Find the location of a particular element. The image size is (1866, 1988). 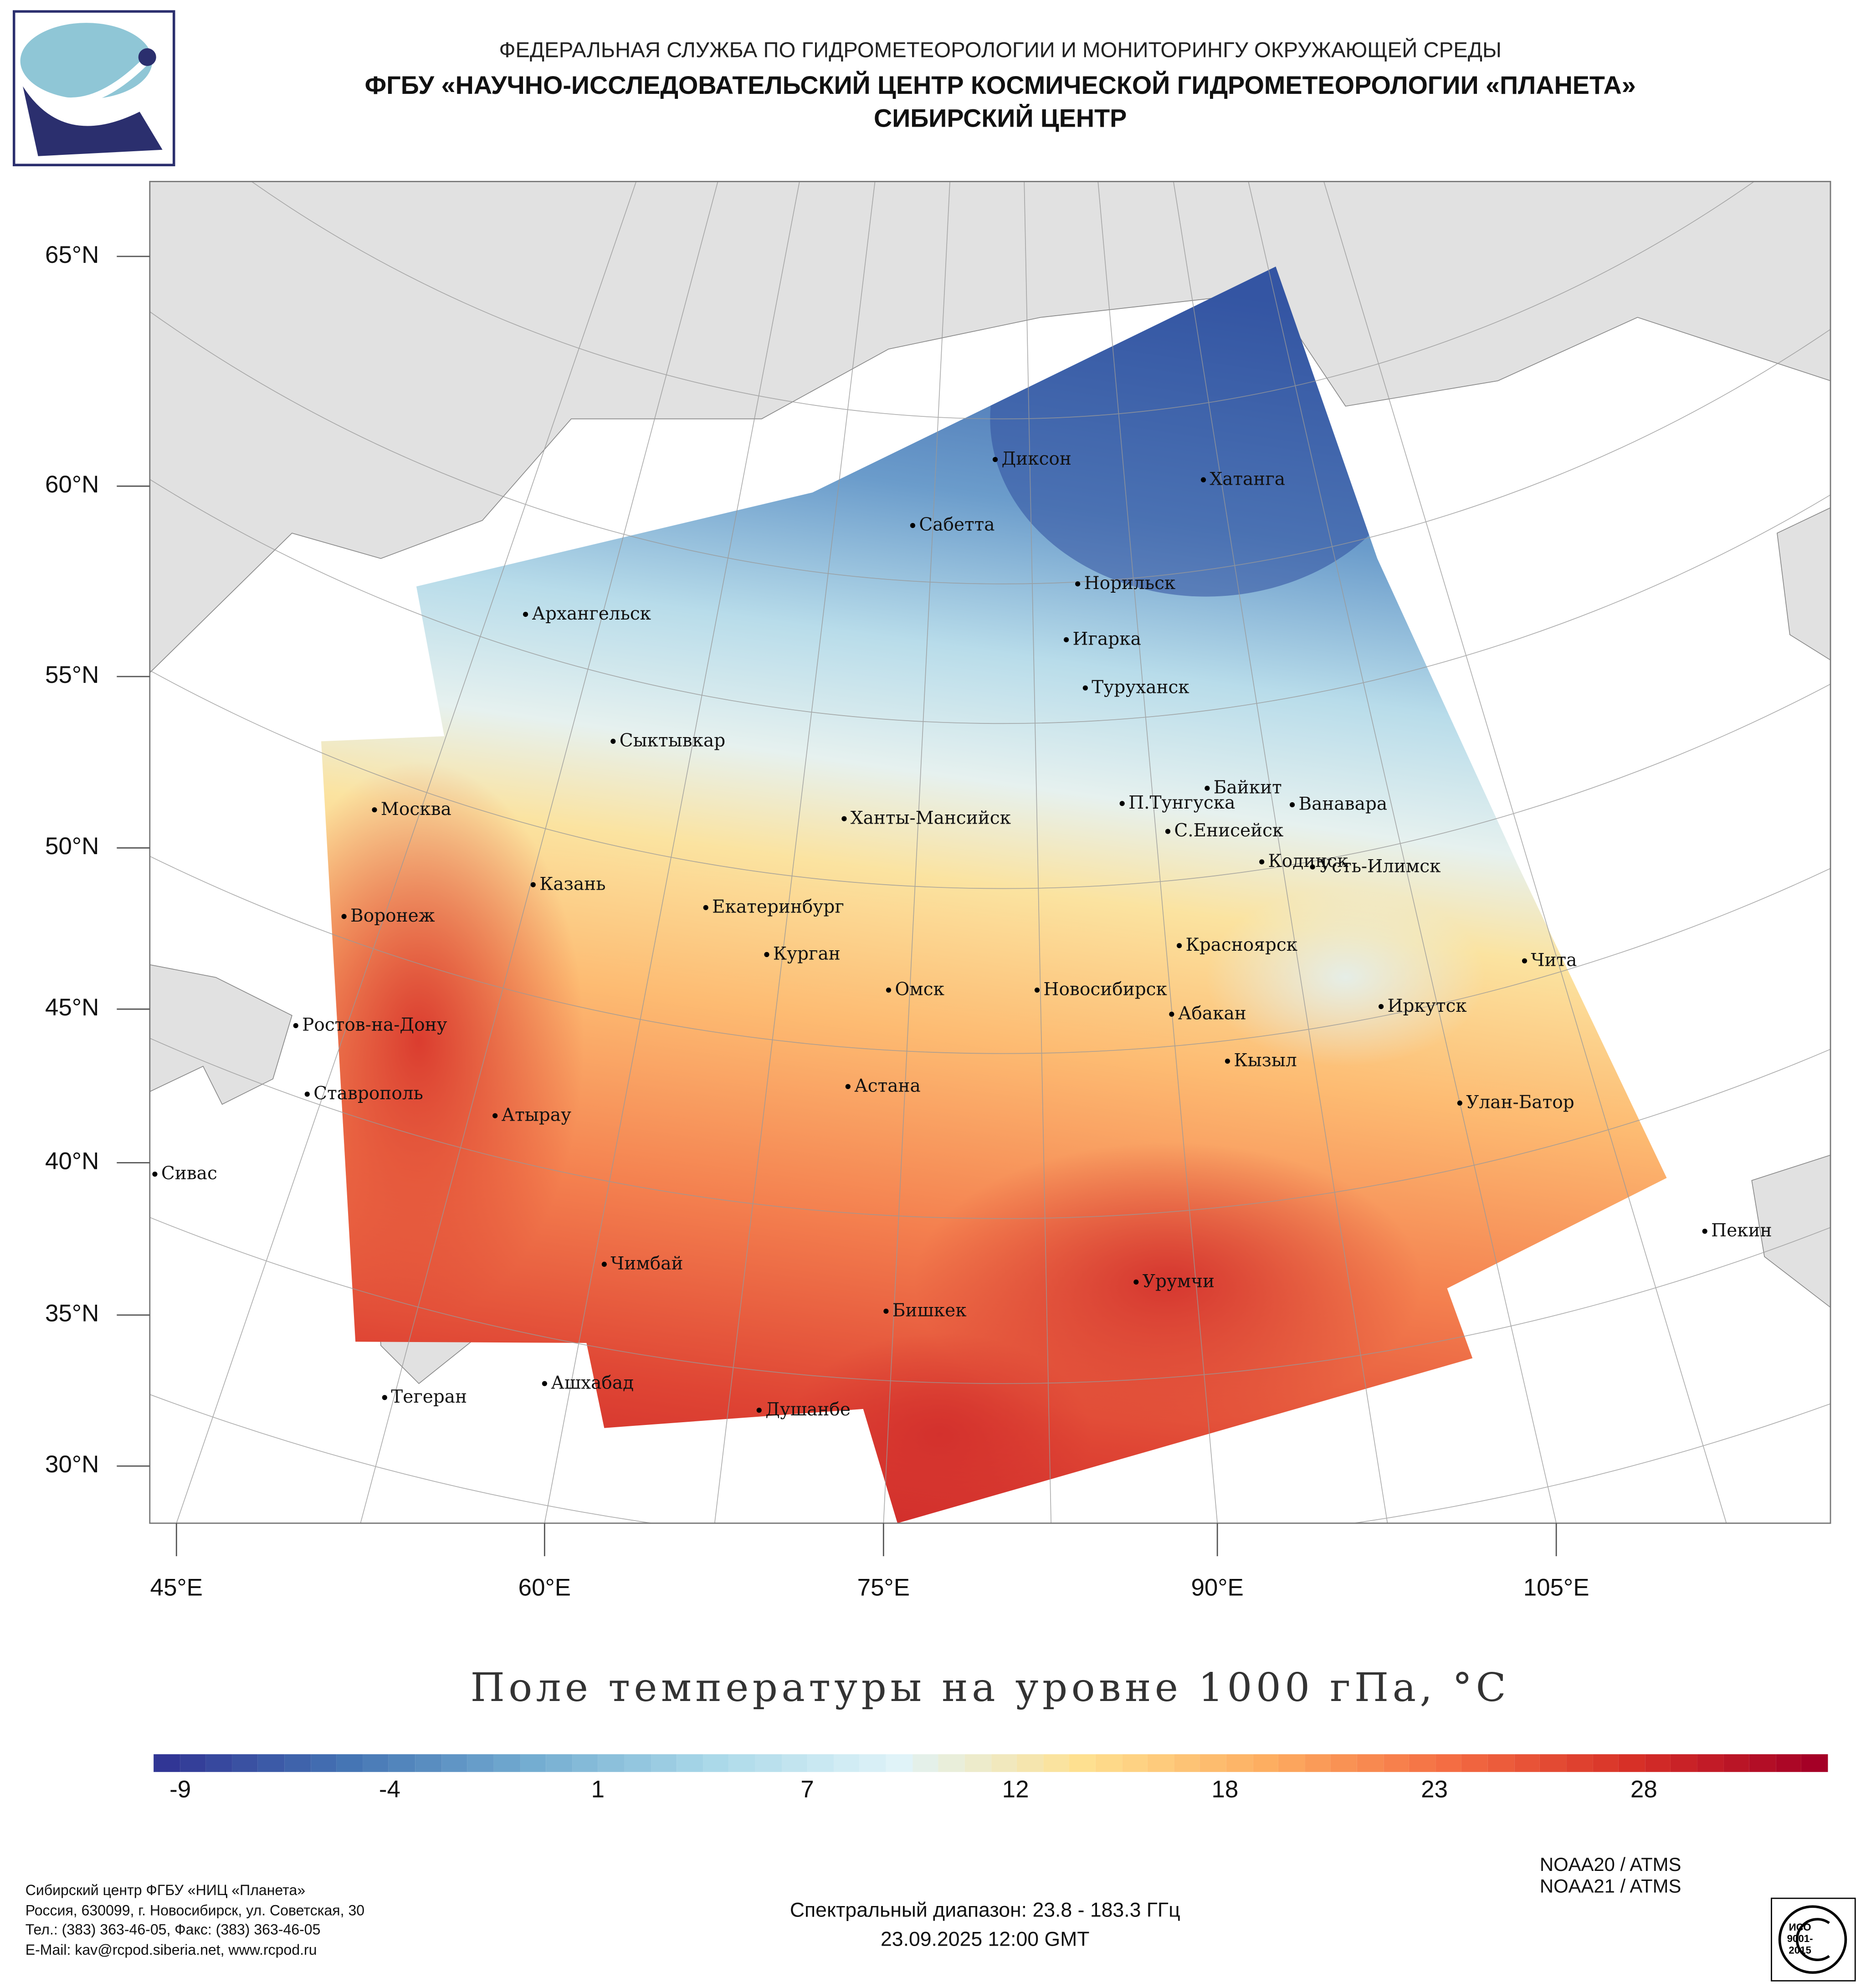

lon-label: 75°E is located at coordinates (883, 1588).